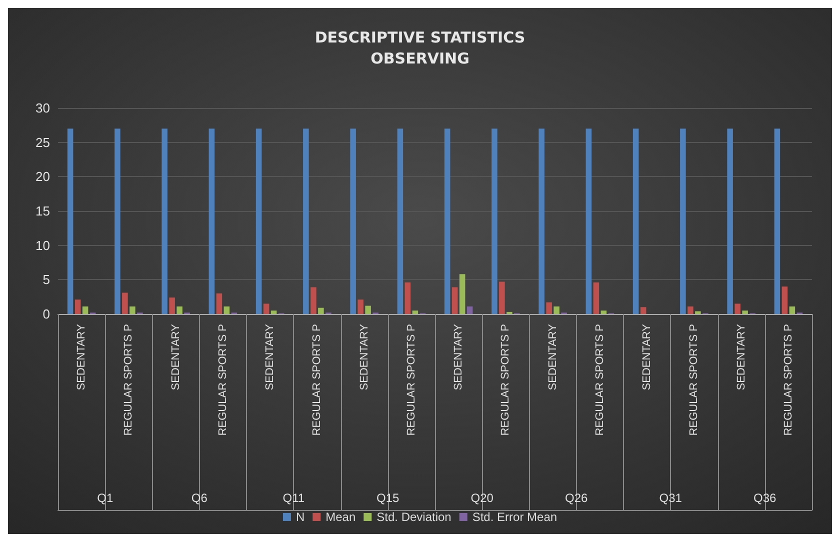 The image size is (840, 542). I want to click on y-tick-label: 25, so click(43, 142).